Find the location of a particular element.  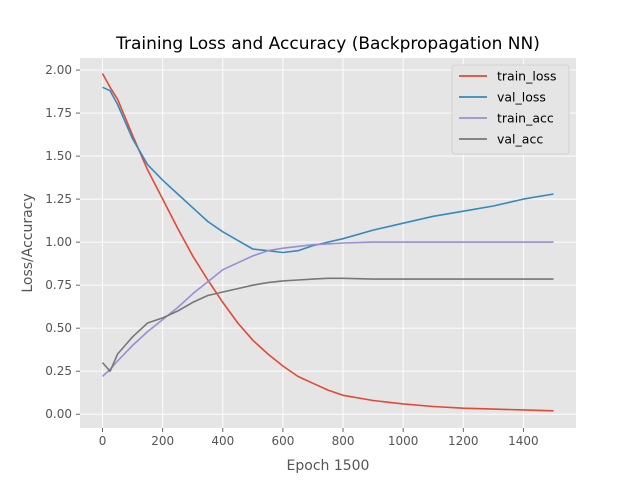

y-axis-ticks: 0.00 0.25 0.50 0.75 1.00 1.25 1.50 1.75 2.00 is located at coordinates (62, 242).